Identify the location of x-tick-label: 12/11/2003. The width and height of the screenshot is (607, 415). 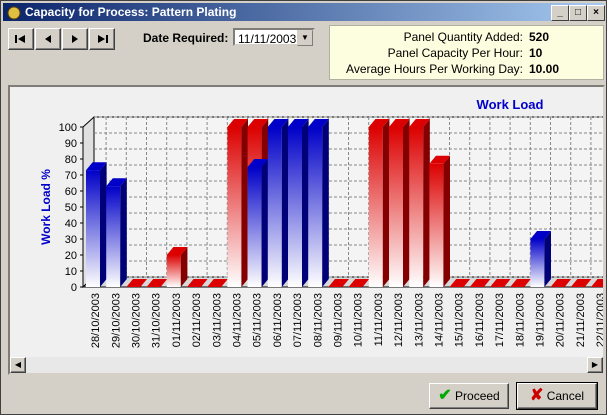
(399, 320).